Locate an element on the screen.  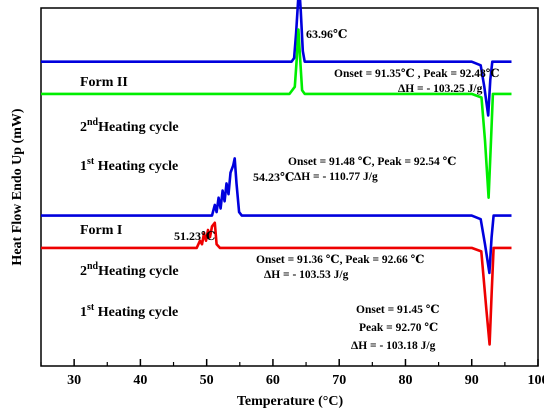
x-tick-label: 80 is located at coordinates (405, 380).